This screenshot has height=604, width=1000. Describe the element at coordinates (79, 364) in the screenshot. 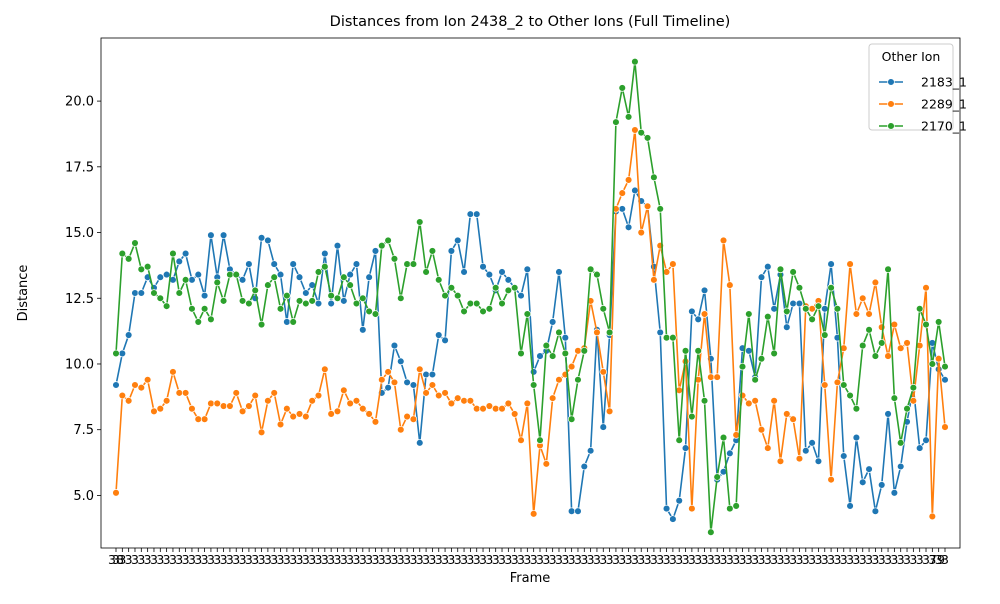

I see `y-tick-label: 10.0` at that location.